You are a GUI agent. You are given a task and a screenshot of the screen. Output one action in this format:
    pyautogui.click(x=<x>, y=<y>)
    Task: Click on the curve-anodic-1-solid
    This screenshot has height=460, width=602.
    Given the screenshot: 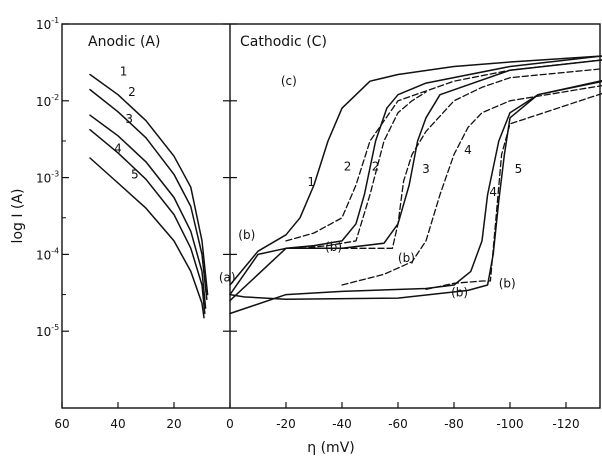 What is the action you would take?
    pyautogui.click(x=149, y=184)
    